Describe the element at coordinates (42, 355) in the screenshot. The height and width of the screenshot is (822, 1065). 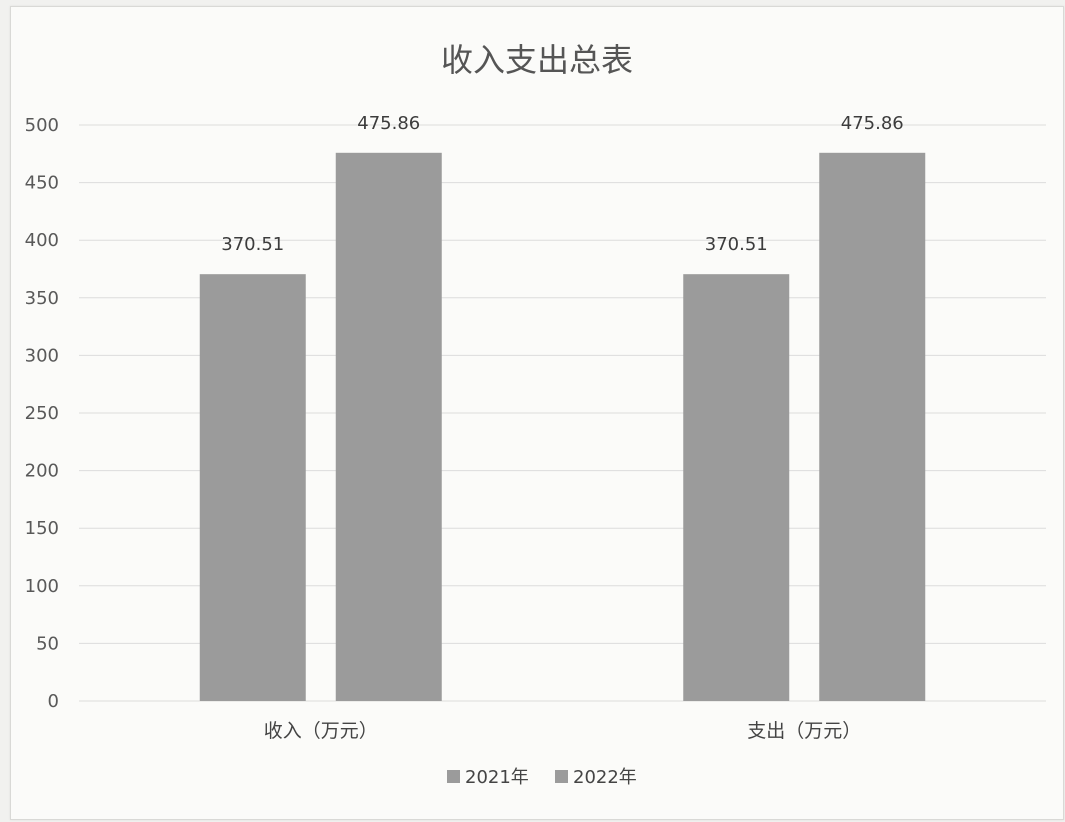
I see `y-tick-label: 300` at that location.